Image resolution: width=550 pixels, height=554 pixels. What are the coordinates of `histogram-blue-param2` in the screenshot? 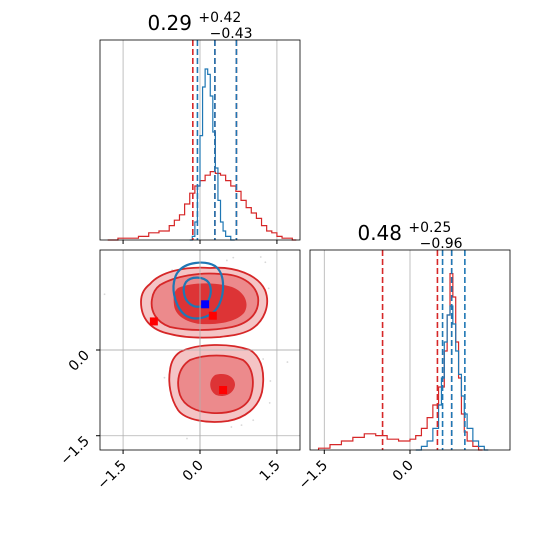 It's located at (452, 378).